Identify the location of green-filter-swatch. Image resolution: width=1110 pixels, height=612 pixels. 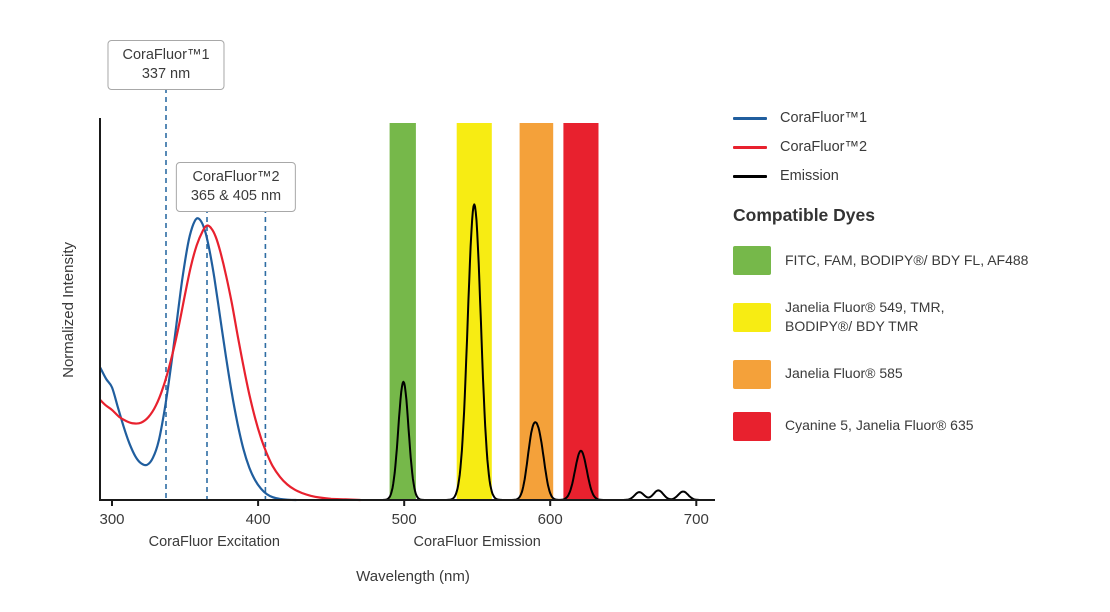
(752, 260).